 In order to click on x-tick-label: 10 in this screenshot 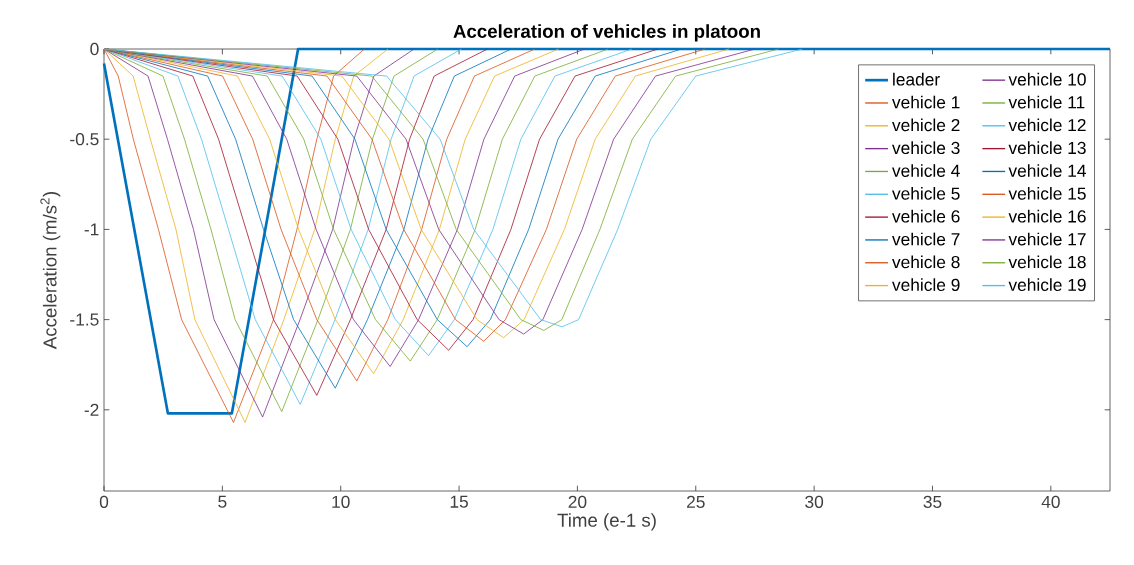, I will do `click(341, 501)`.